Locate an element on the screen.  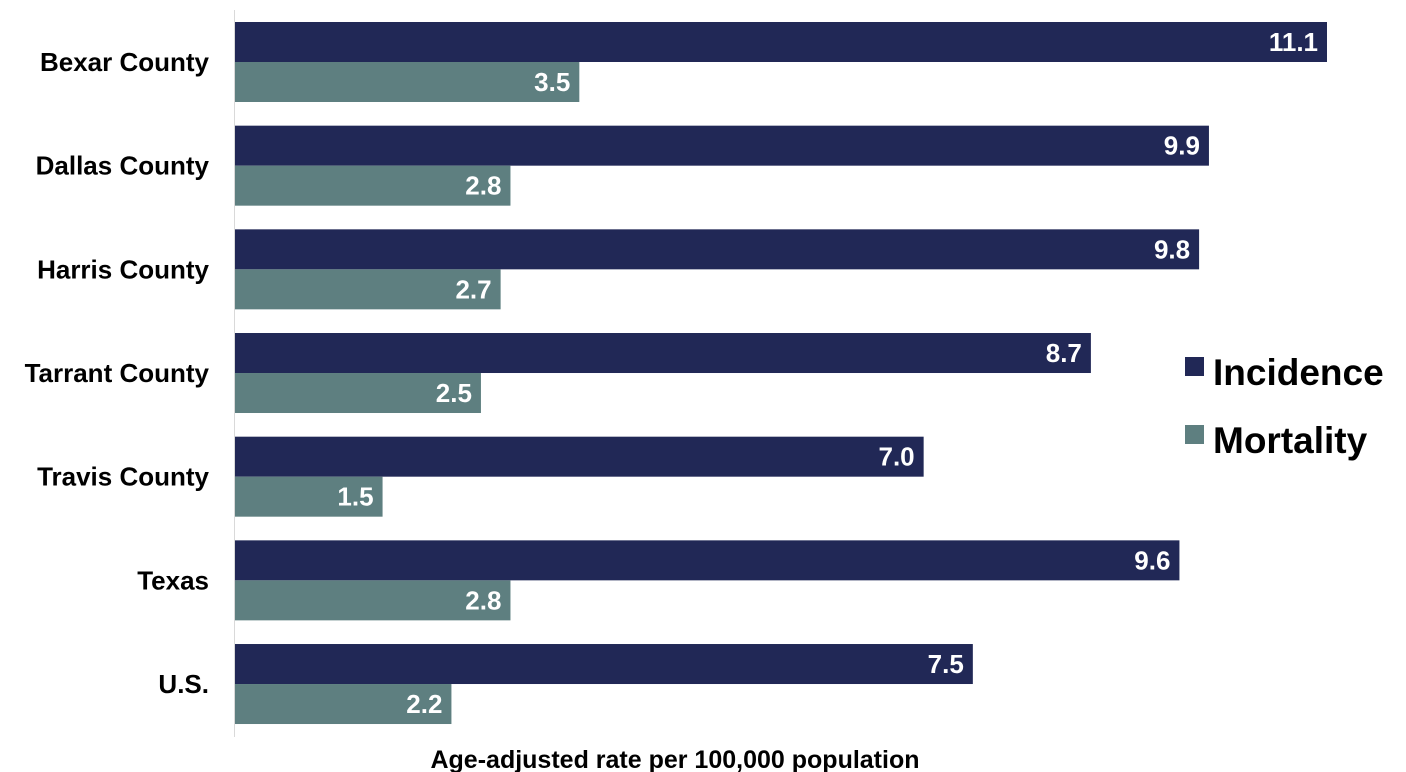
data-label-incidence: 9.9 is located at coordinates (1182, 146).